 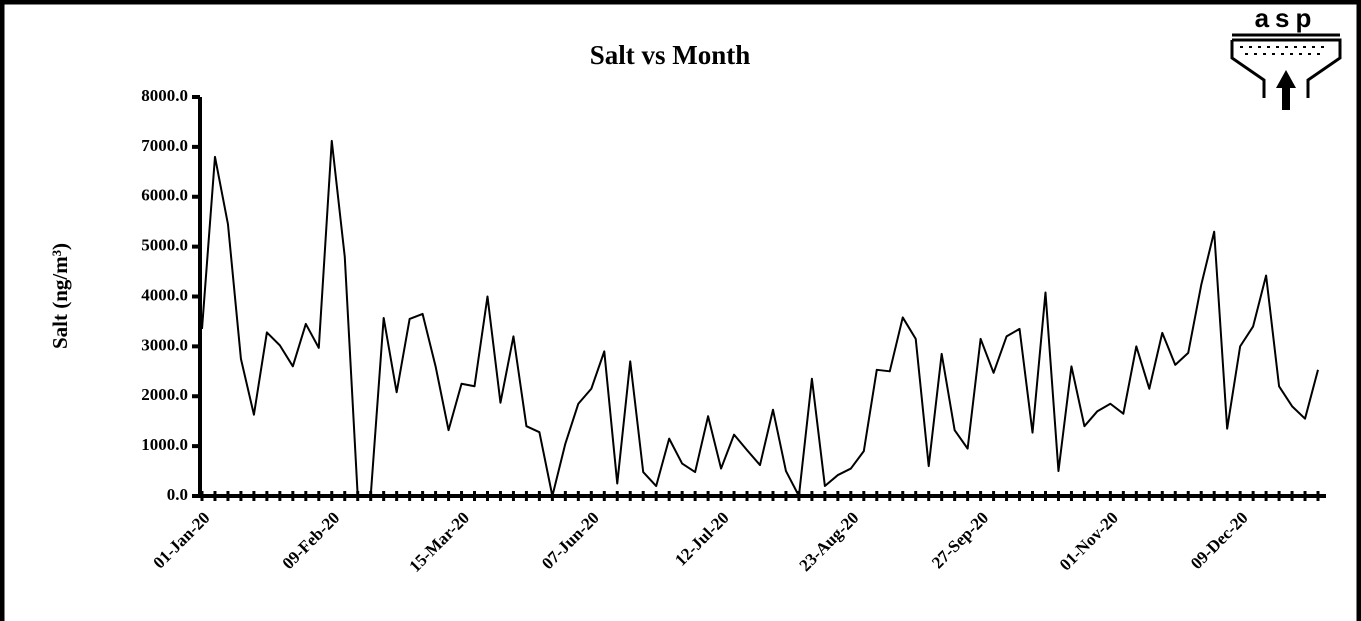 What do you see at coordinates (829, 541) in the screenshot?
I see `x-tick-label: 23-Aug-20` at bounding box center [829, 541].